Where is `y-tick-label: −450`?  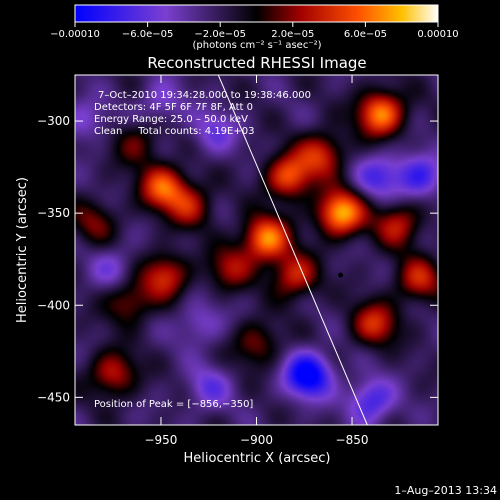
y-tick-label: −450 is located at coordinates (53, 397).